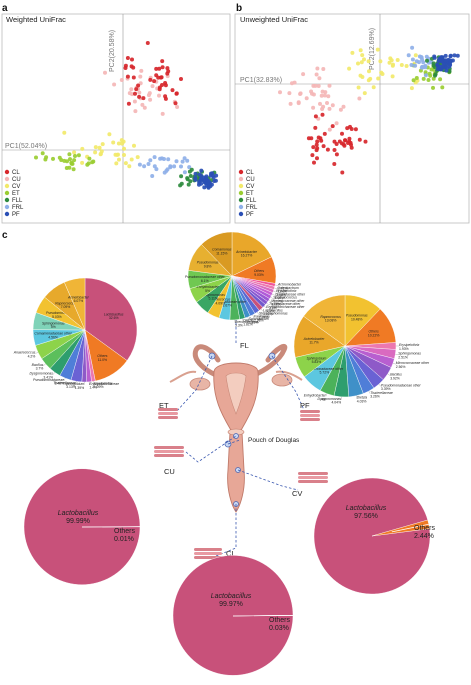 Image resolution: width=471 pixels, height=685 pixels. Describe the element at coordinates (425, 528) in the screenshot. I see `pie-label-cv-others-name: Others` at that location.